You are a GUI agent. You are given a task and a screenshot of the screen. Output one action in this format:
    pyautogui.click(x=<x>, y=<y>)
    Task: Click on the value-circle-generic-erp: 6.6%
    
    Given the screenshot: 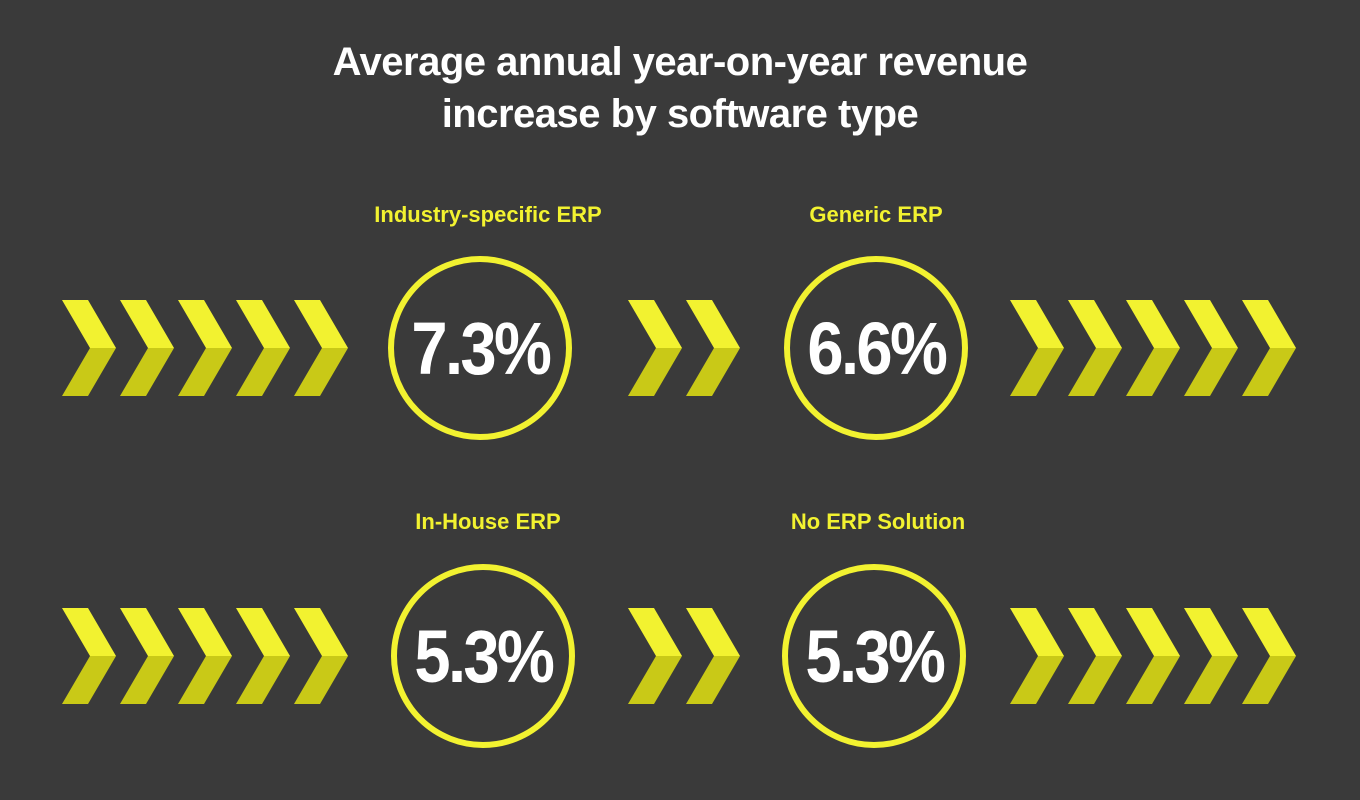 What is the action you would take?
    pyautogui.click(x=876, y=348)
    